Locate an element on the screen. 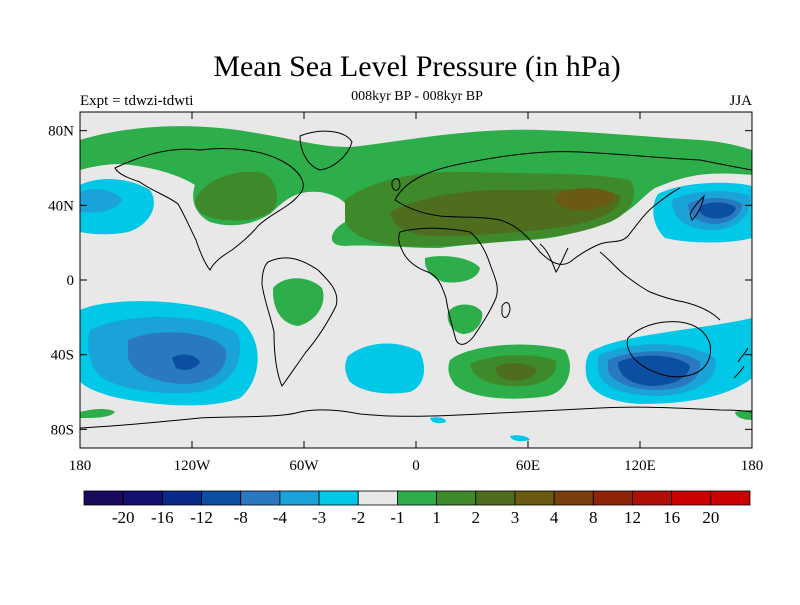  coast-north-america is located at coordinates (209, 209).